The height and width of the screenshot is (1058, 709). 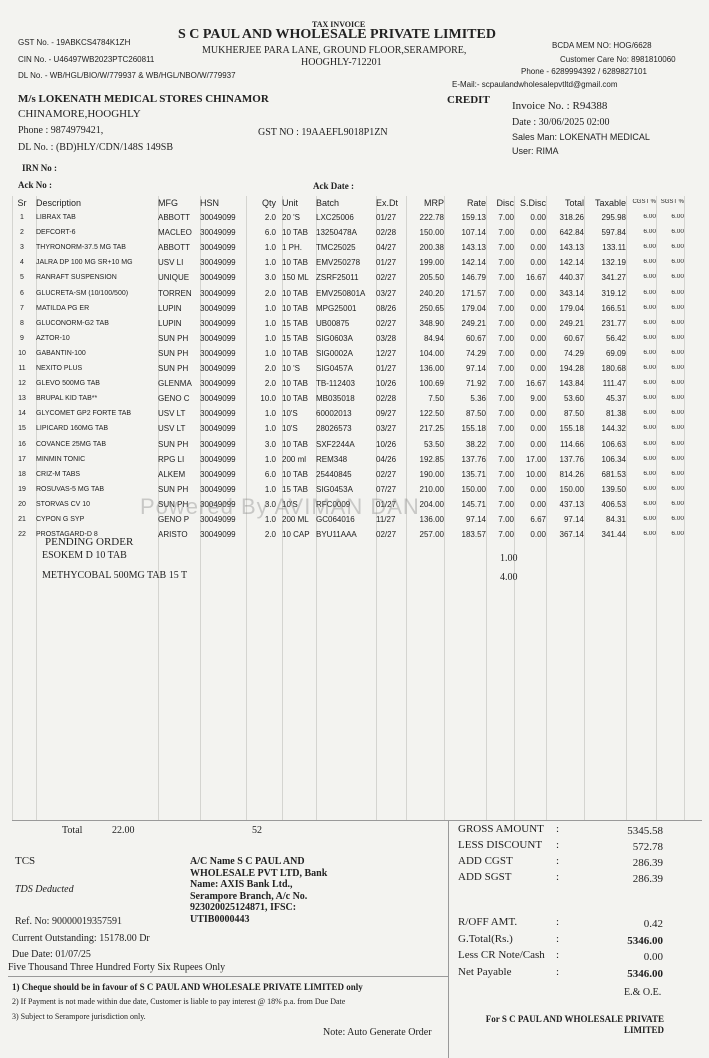 What do you see at coordinates (571, 233) in the screenshot?
I see `table-cell: 642.84` at bounding box center [571, 233].